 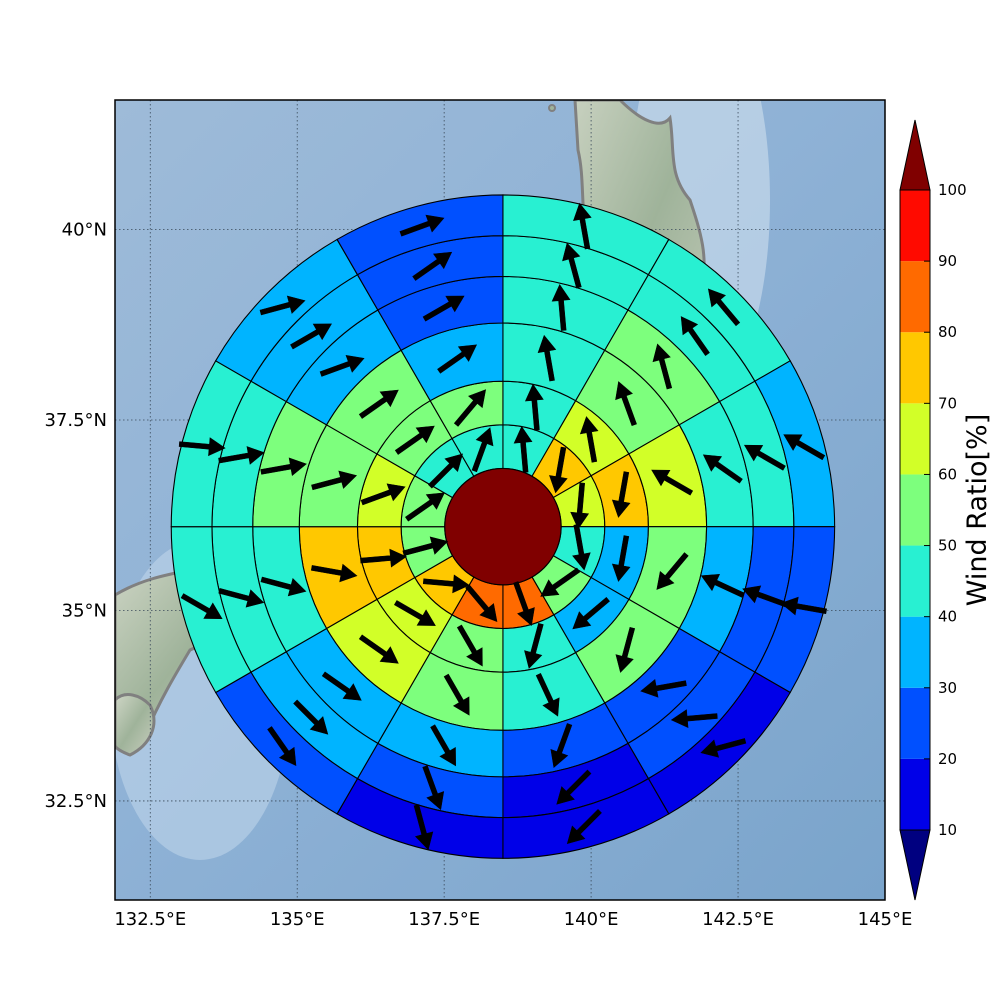 I want to click on sector-cell, so click(x=420, y=235).